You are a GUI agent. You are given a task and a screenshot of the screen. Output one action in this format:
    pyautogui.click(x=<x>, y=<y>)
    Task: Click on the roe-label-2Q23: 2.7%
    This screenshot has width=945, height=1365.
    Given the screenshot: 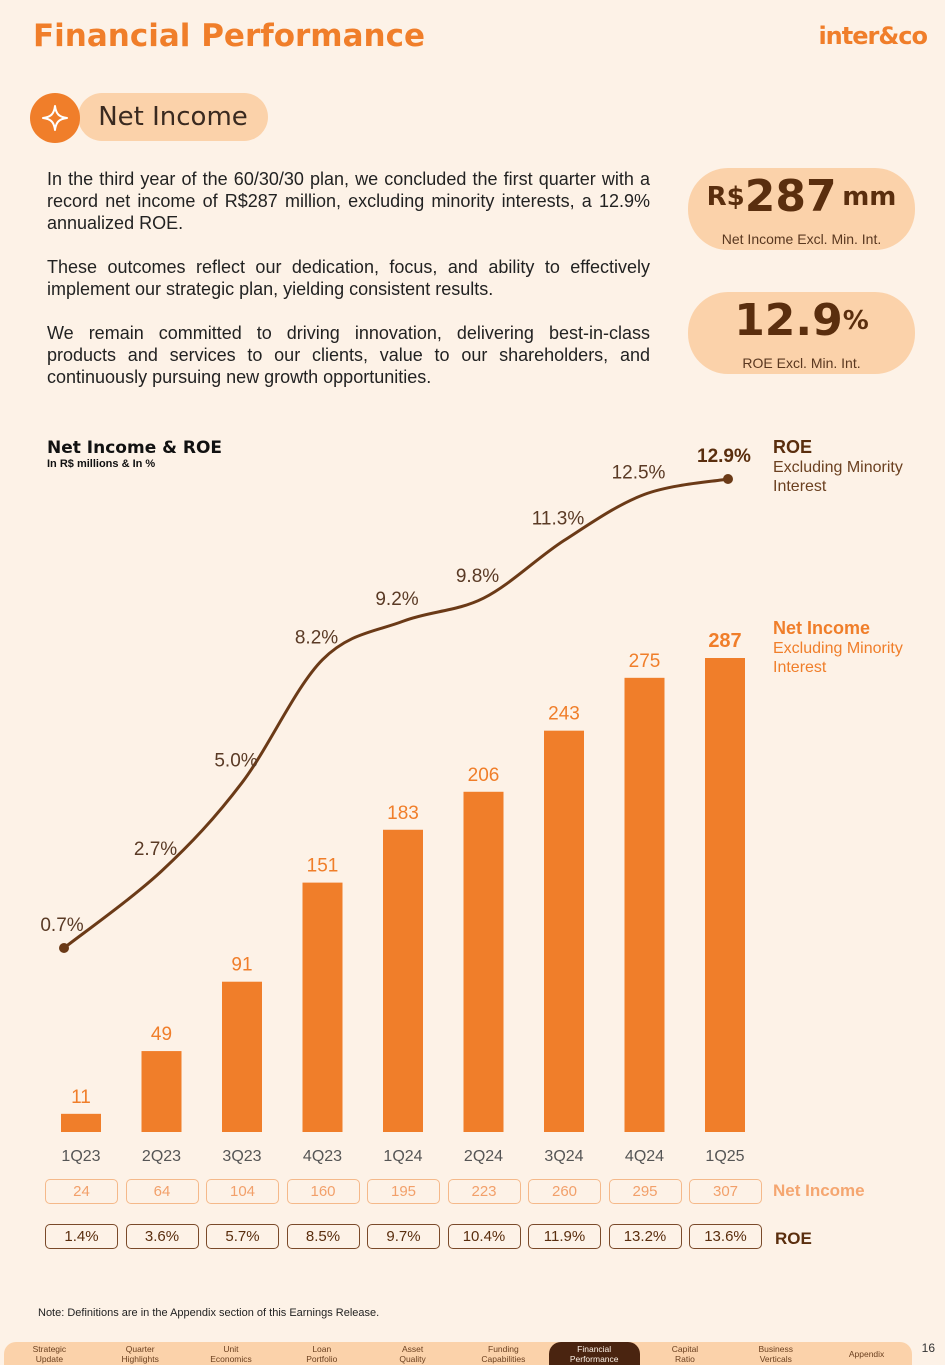 What is the action you would take?
    pyautogui.click(x=155, y=849)
    